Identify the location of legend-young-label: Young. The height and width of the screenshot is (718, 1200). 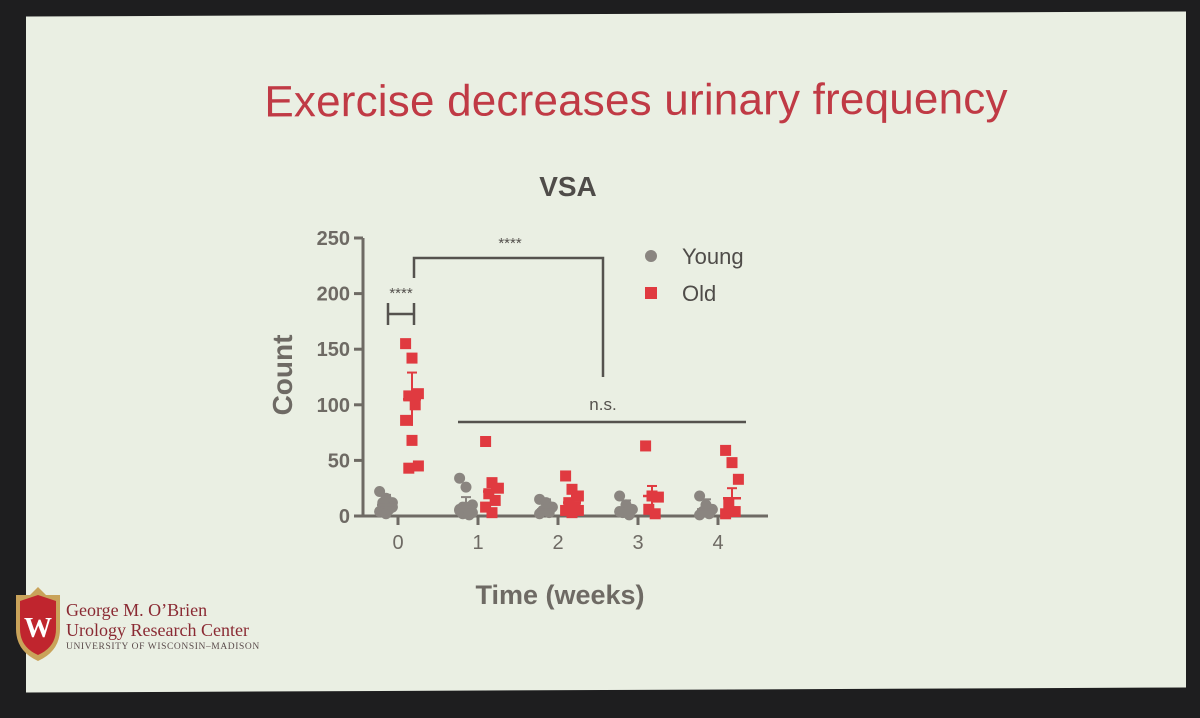
(713, 256).